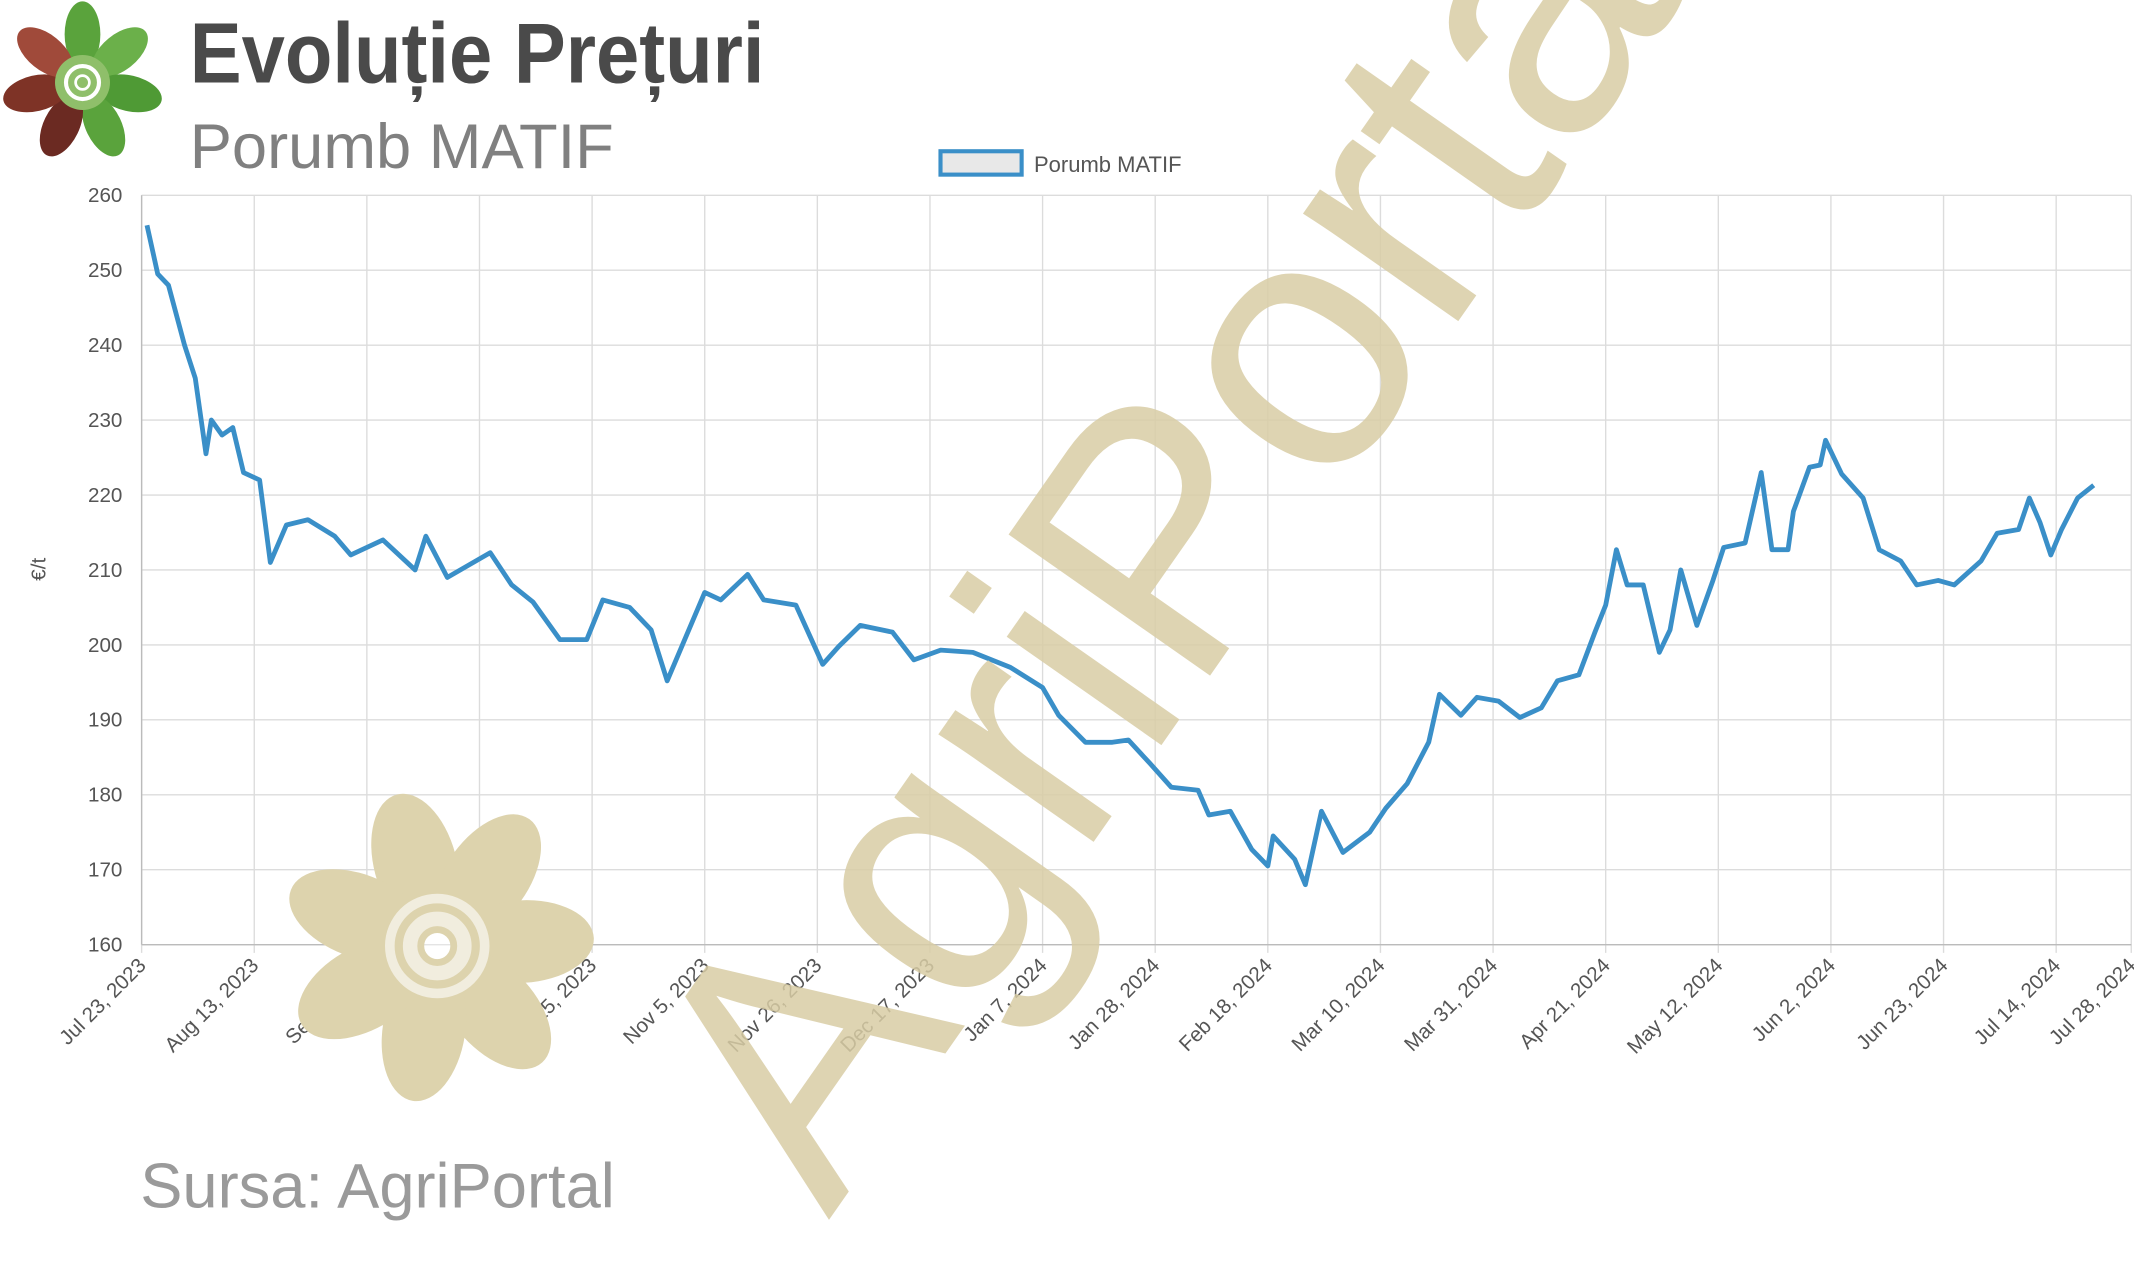 The width and height of the screenshot is (2134, 1265). What do you see at coordinates (105, 420) in the screenshot?
I see `y-tick-label: 230` at bounding box center [105, 420].